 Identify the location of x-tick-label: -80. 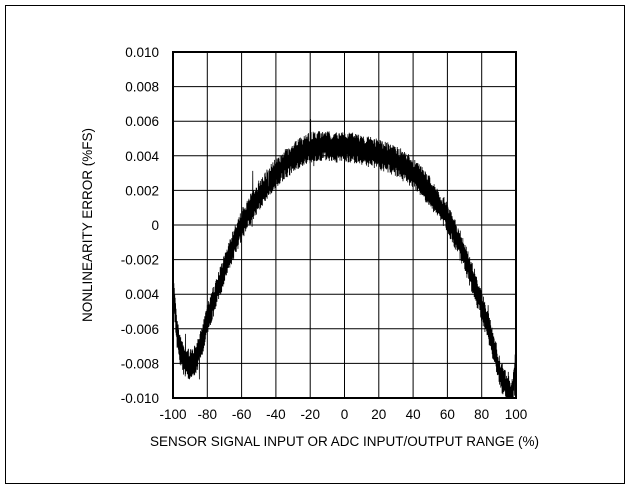
(208, 414).